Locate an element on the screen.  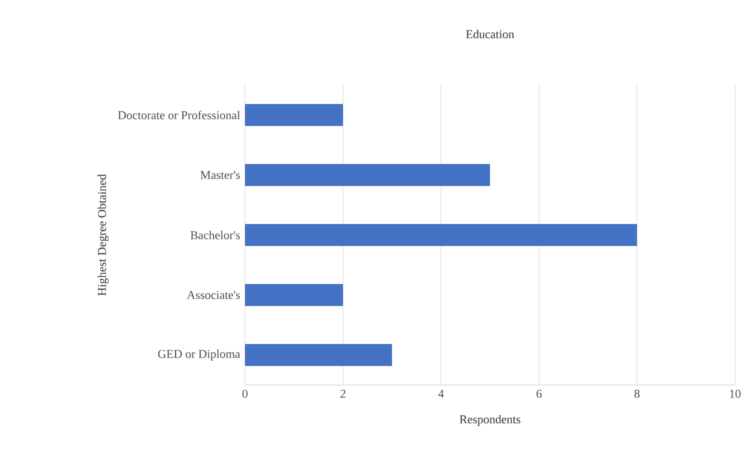
x-tick-label: 6 is located at coordinates (539, 394).